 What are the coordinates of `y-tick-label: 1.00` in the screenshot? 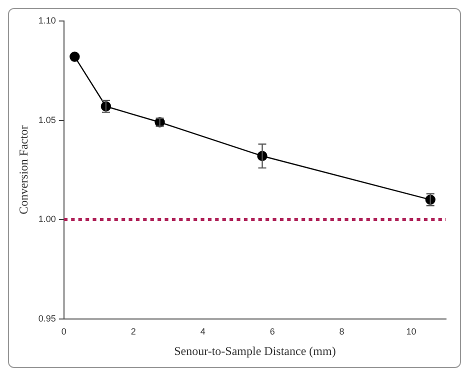 It's located at (47, 219).